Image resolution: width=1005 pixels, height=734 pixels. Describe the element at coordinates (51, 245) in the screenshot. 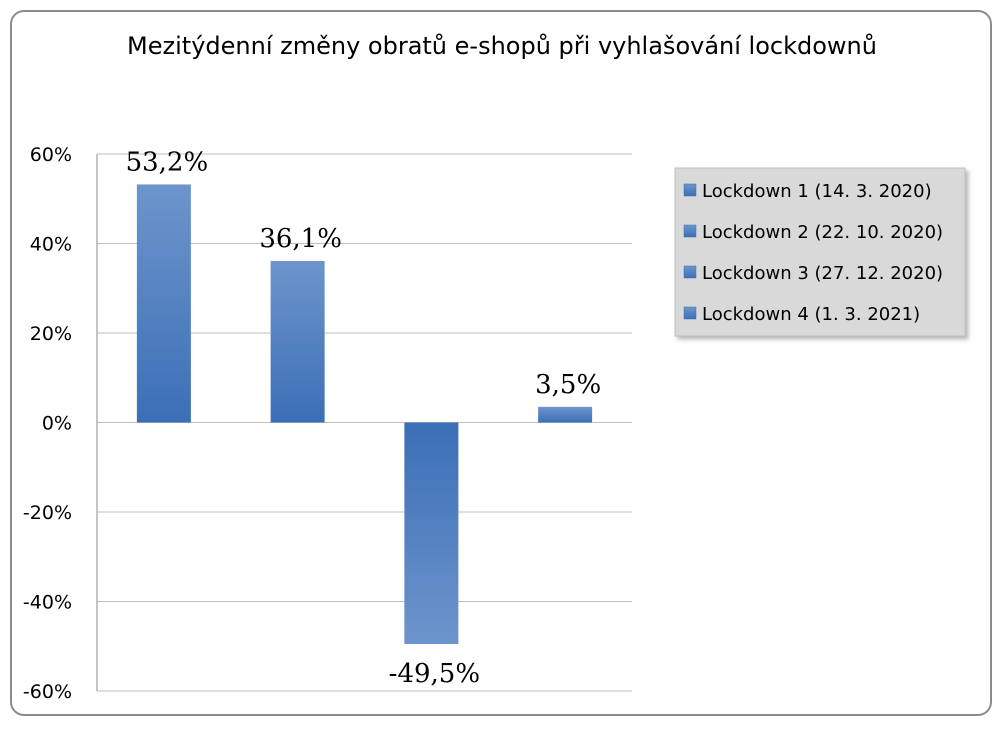

I see `y-tick-label: 40%` at that location.